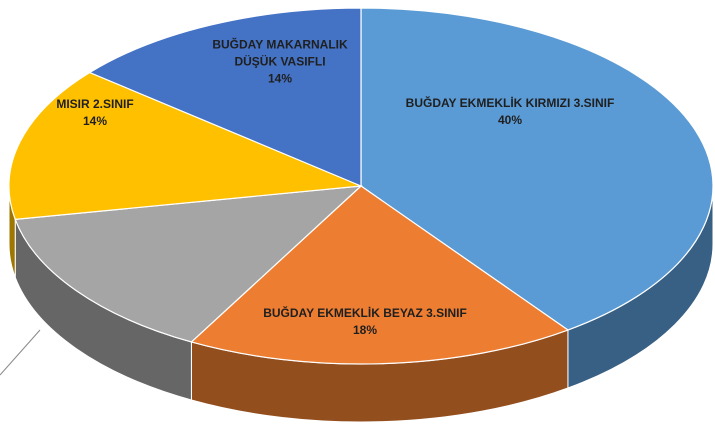  What do you see at coordinates (510, 120) in the screenshot?
I see `value-label: 40%` at bounding box center [510, 120].